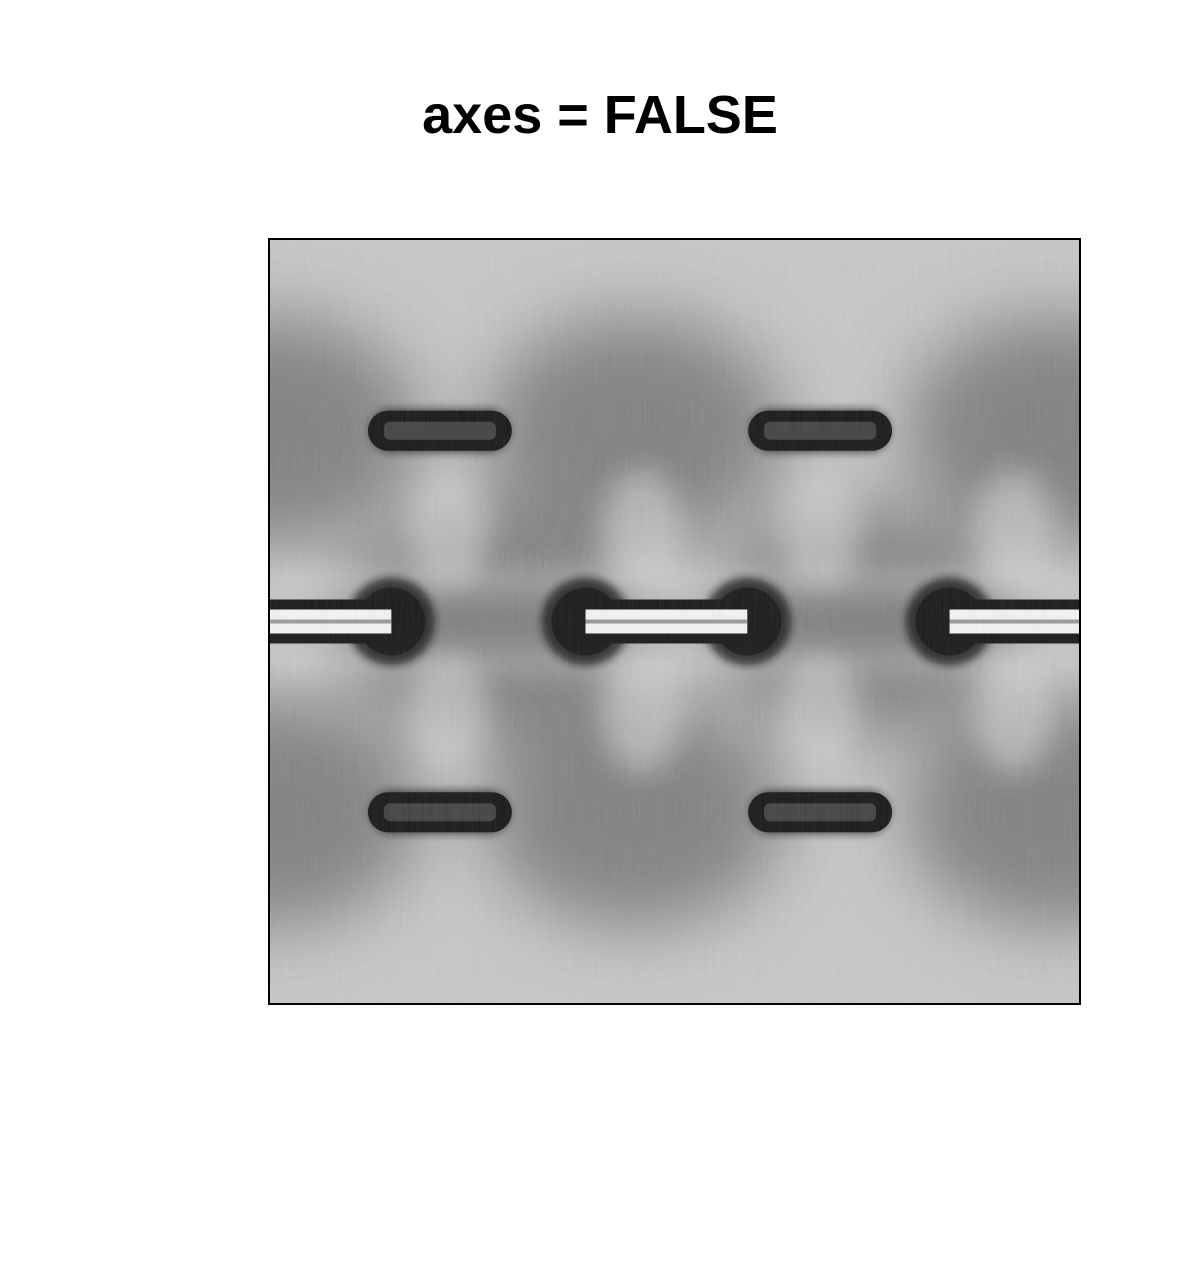  I want to click on chart-title: axes = FALSE, so click(600, 115).